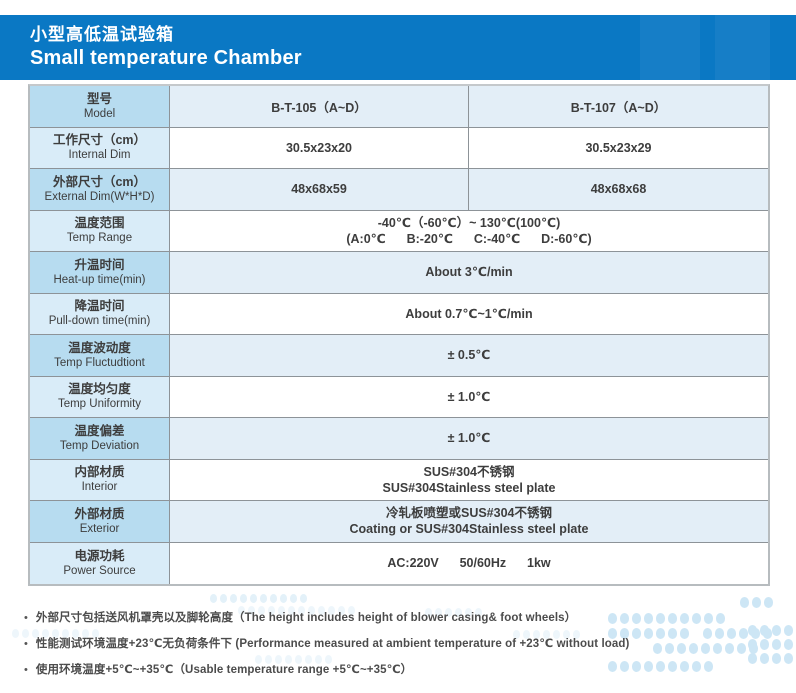 The height and width of the screenshot is (693, 796). What do you see at coordinates (469, 314) in the screenshot?
I see `pulldown-cell: About 0.7℃~1℃/min` at bounding box center [469, 314].